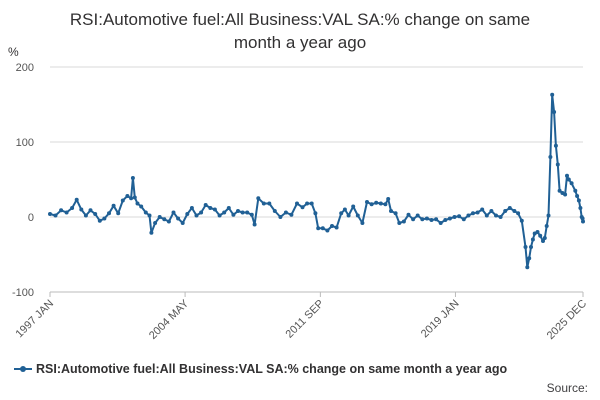 The height and width of the screenshot is (400, 600). I want to click on y-tick-label: 100, so click(25, 143).